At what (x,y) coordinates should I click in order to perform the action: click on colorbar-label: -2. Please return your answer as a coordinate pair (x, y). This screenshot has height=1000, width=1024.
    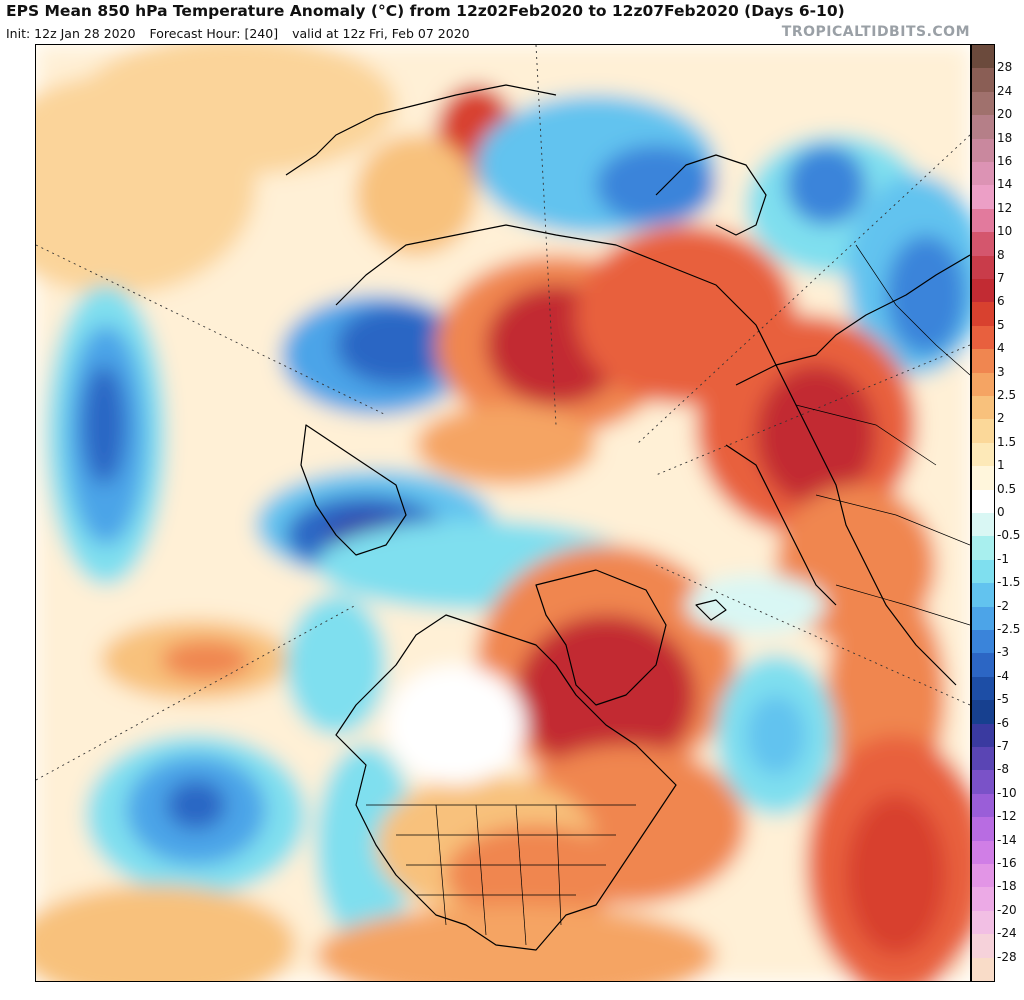
    Looking at the image, I should click on (1003, 605).